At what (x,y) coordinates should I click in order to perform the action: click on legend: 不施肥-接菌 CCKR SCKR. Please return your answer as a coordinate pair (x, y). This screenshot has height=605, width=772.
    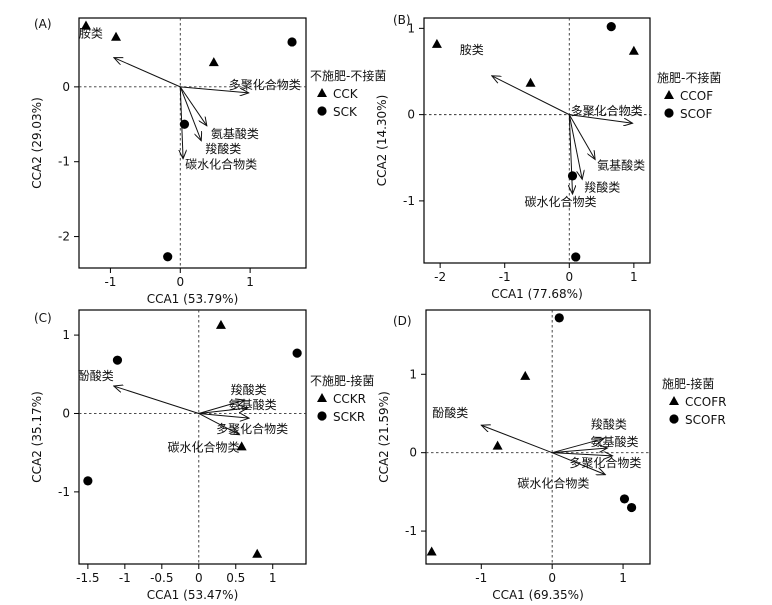
    Looking at the image, I should click on (342, 398).